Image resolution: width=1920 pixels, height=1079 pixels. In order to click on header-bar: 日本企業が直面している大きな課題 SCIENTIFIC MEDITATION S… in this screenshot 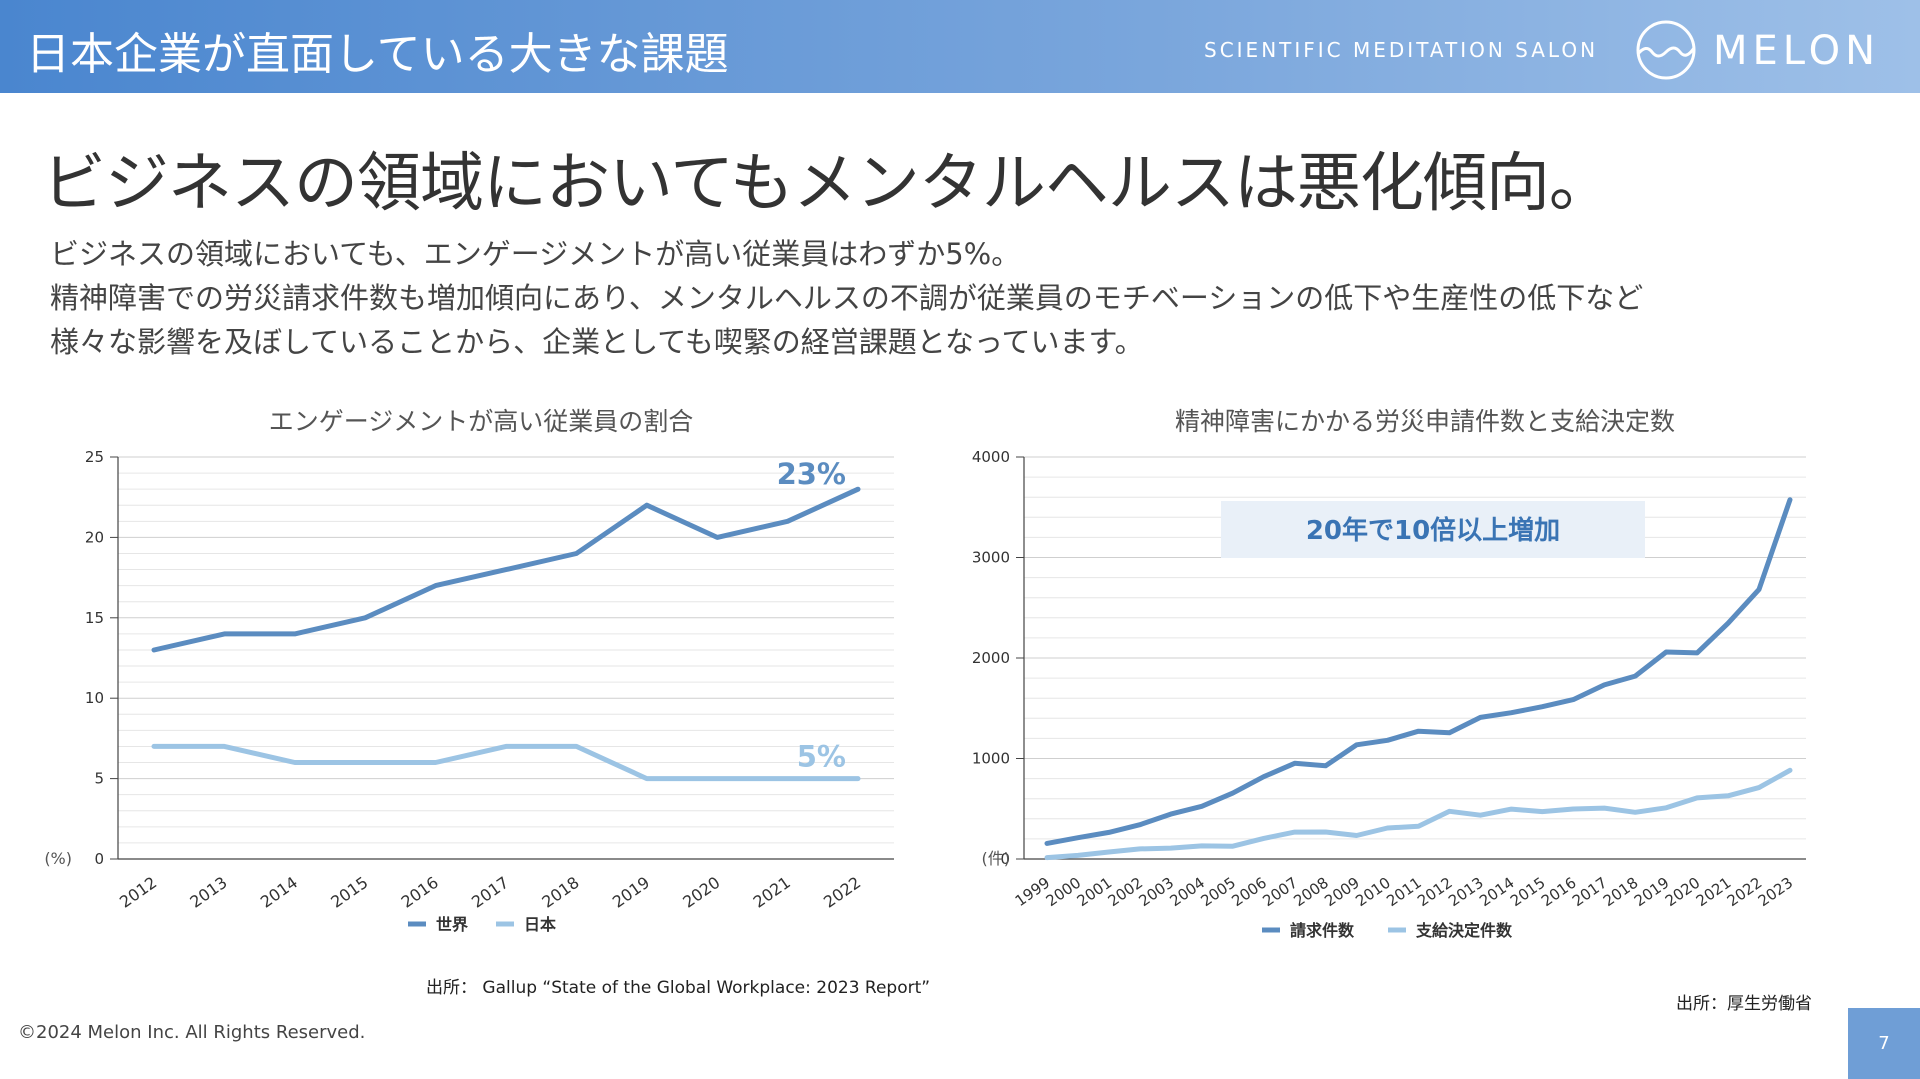, I will do `click(960, 46)`.